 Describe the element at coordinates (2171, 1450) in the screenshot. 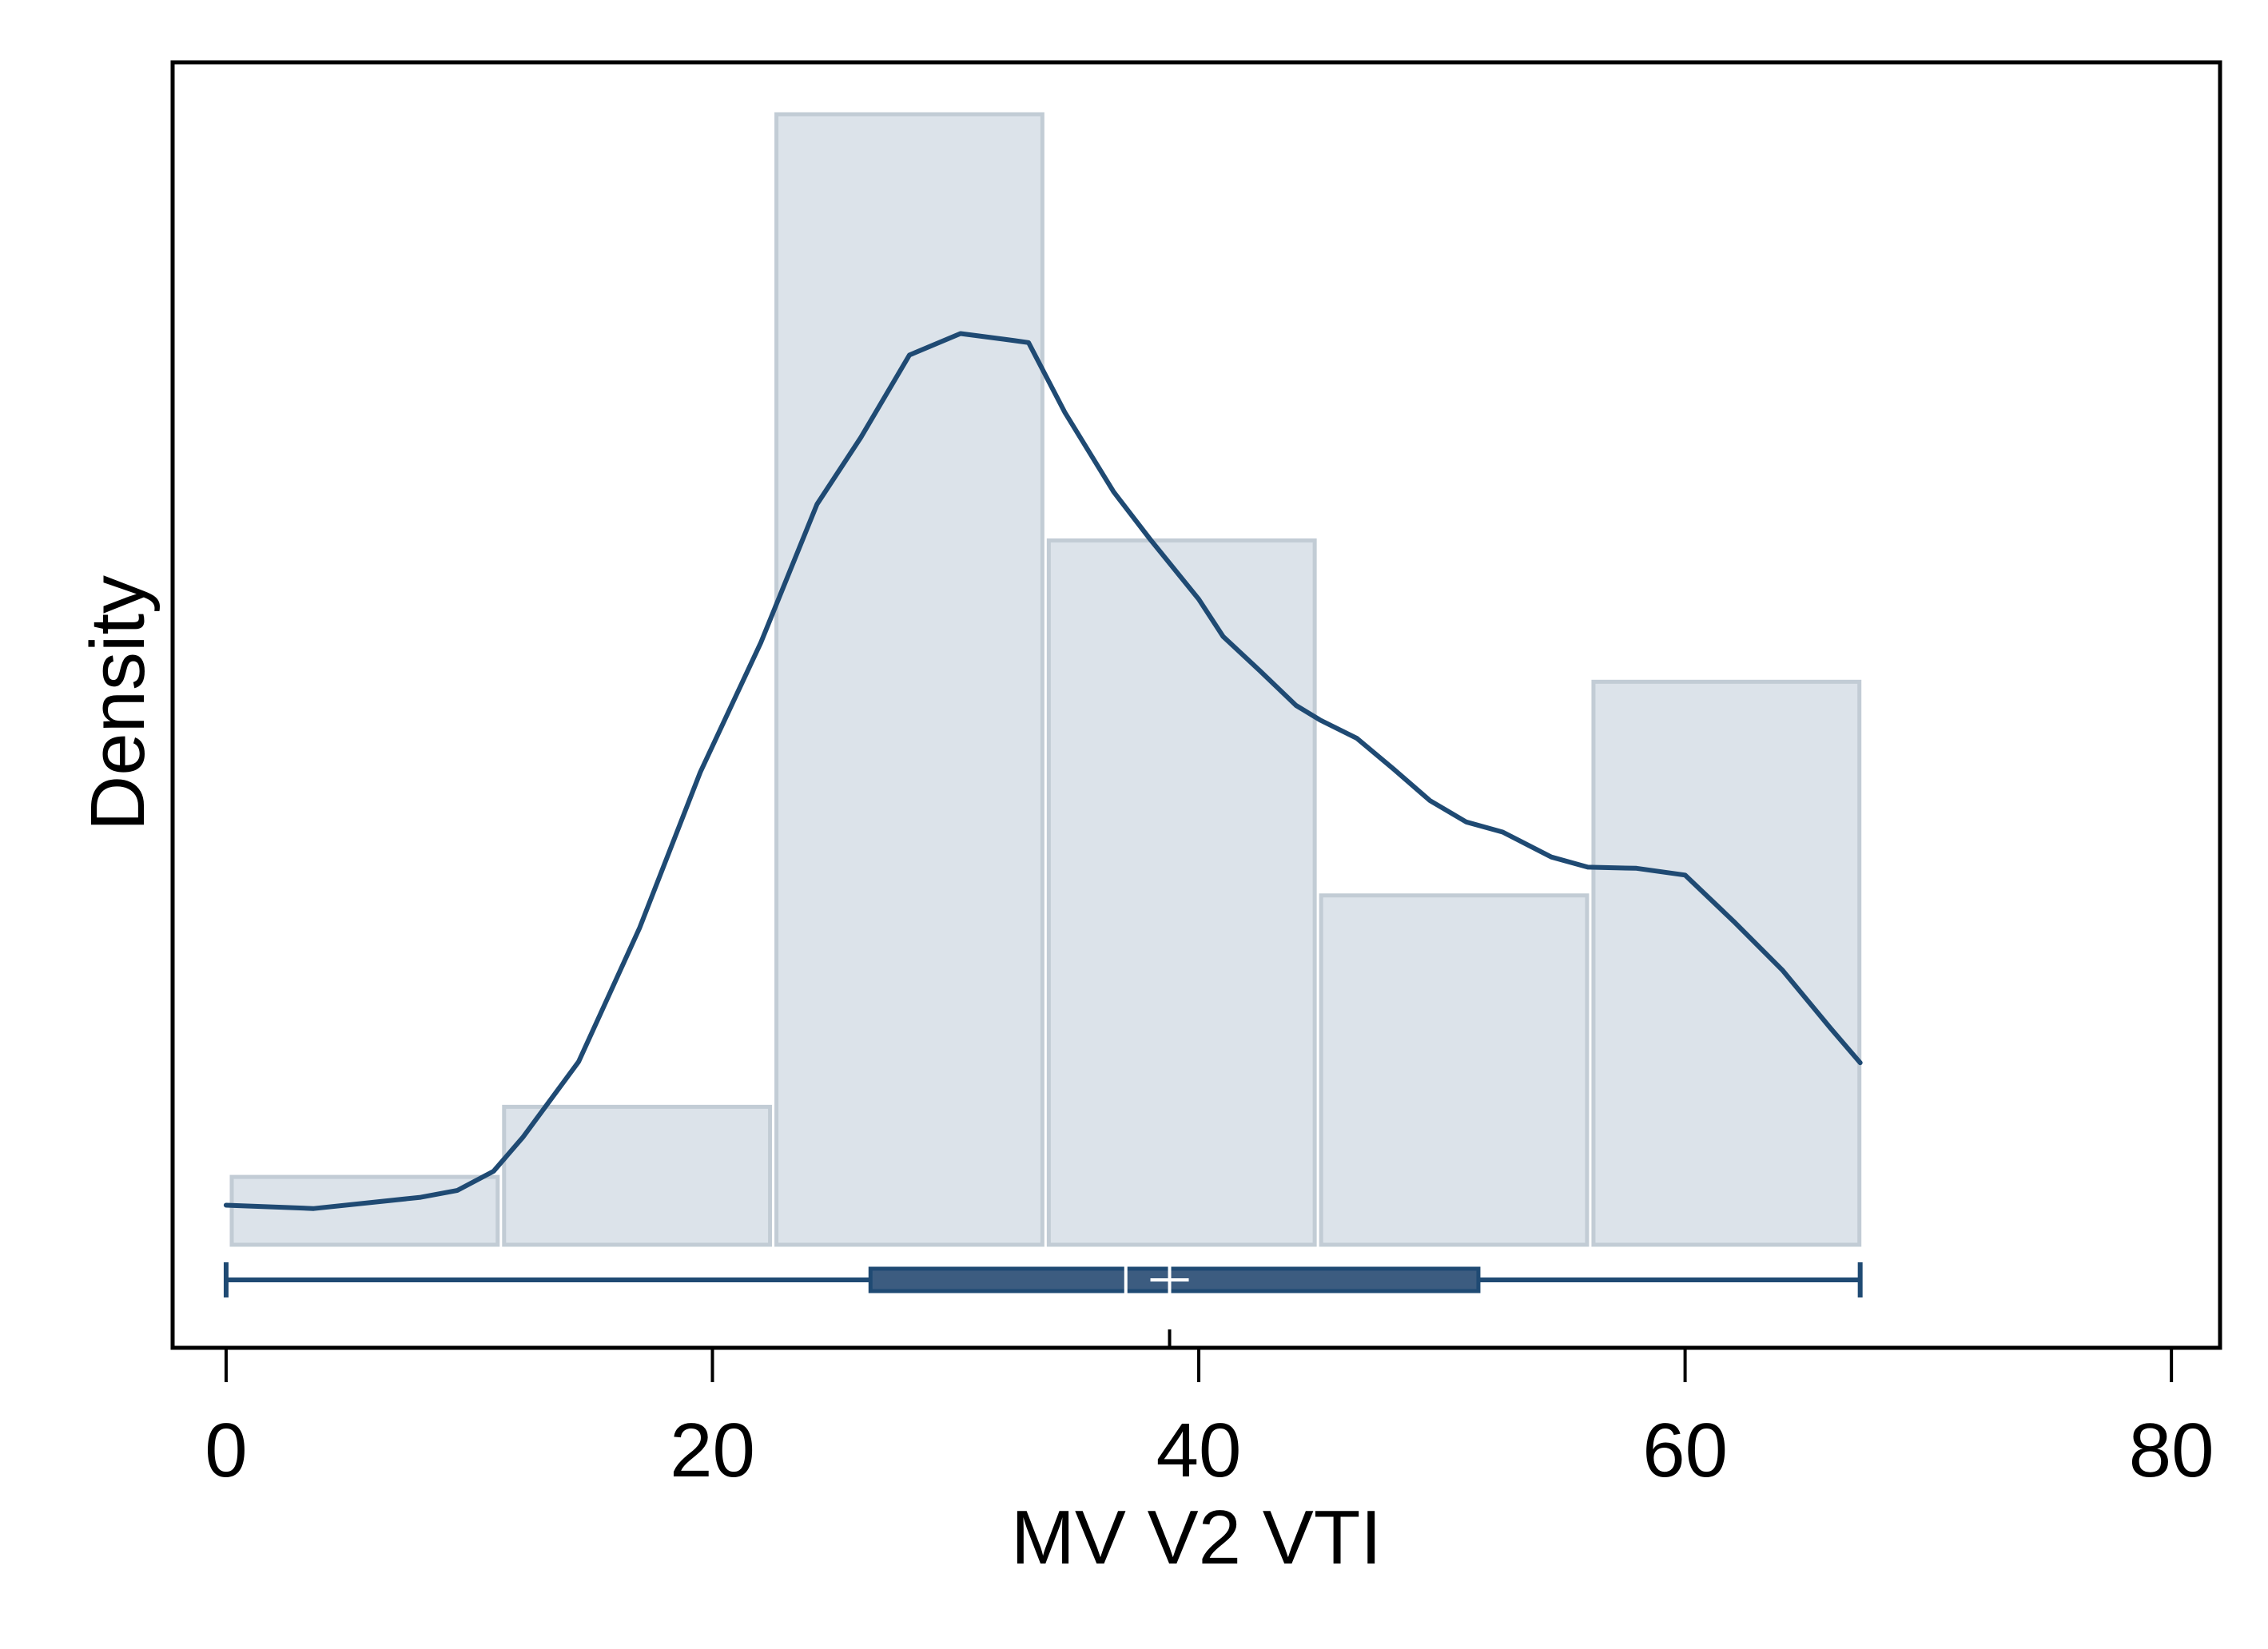

I see `x-tick-label: 80` at that location.